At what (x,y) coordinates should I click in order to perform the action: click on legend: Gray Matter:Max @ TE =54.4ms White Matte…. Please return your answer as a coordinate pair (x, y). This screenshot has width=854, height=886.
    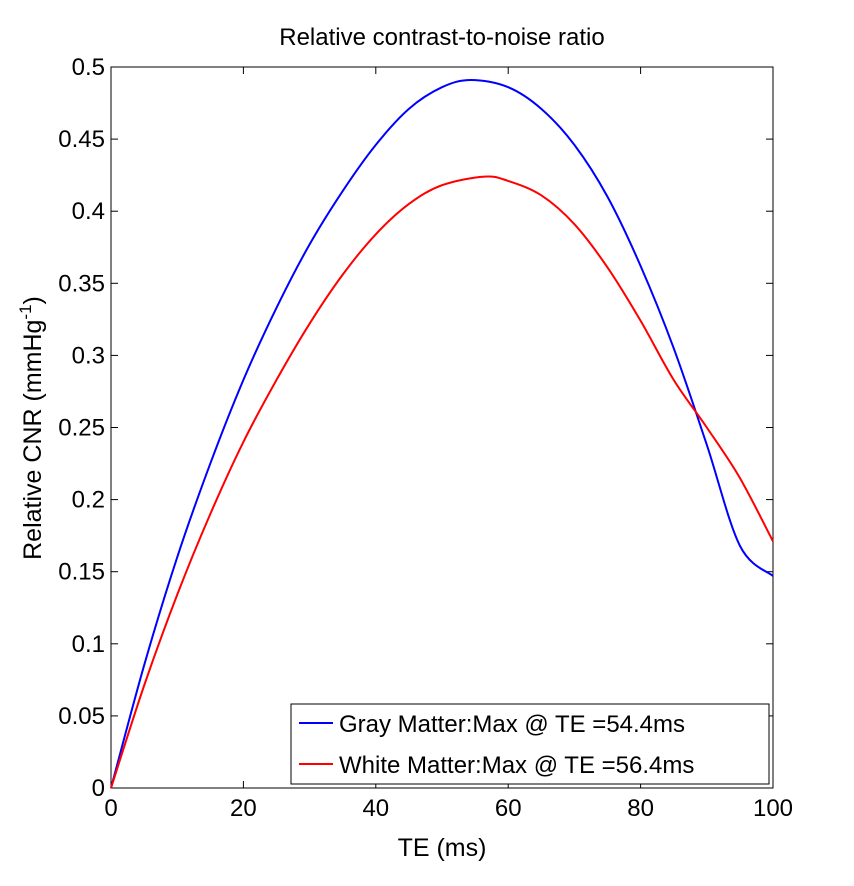
    Looking at the image, I should click on (530, 744).